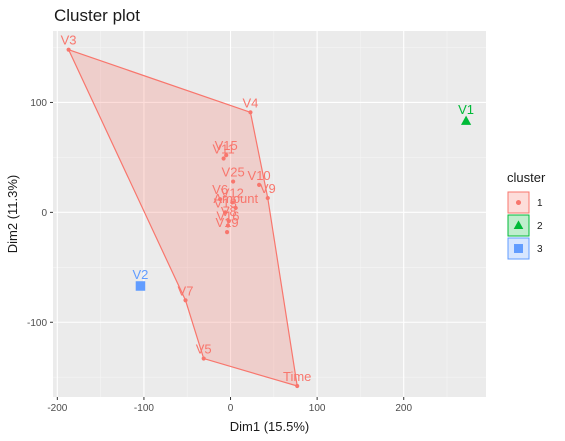 The image size is (565, 441). Describe the element at coordinates (69, 40) in the screenshot. I see `point-label-v3: V3` at that location.